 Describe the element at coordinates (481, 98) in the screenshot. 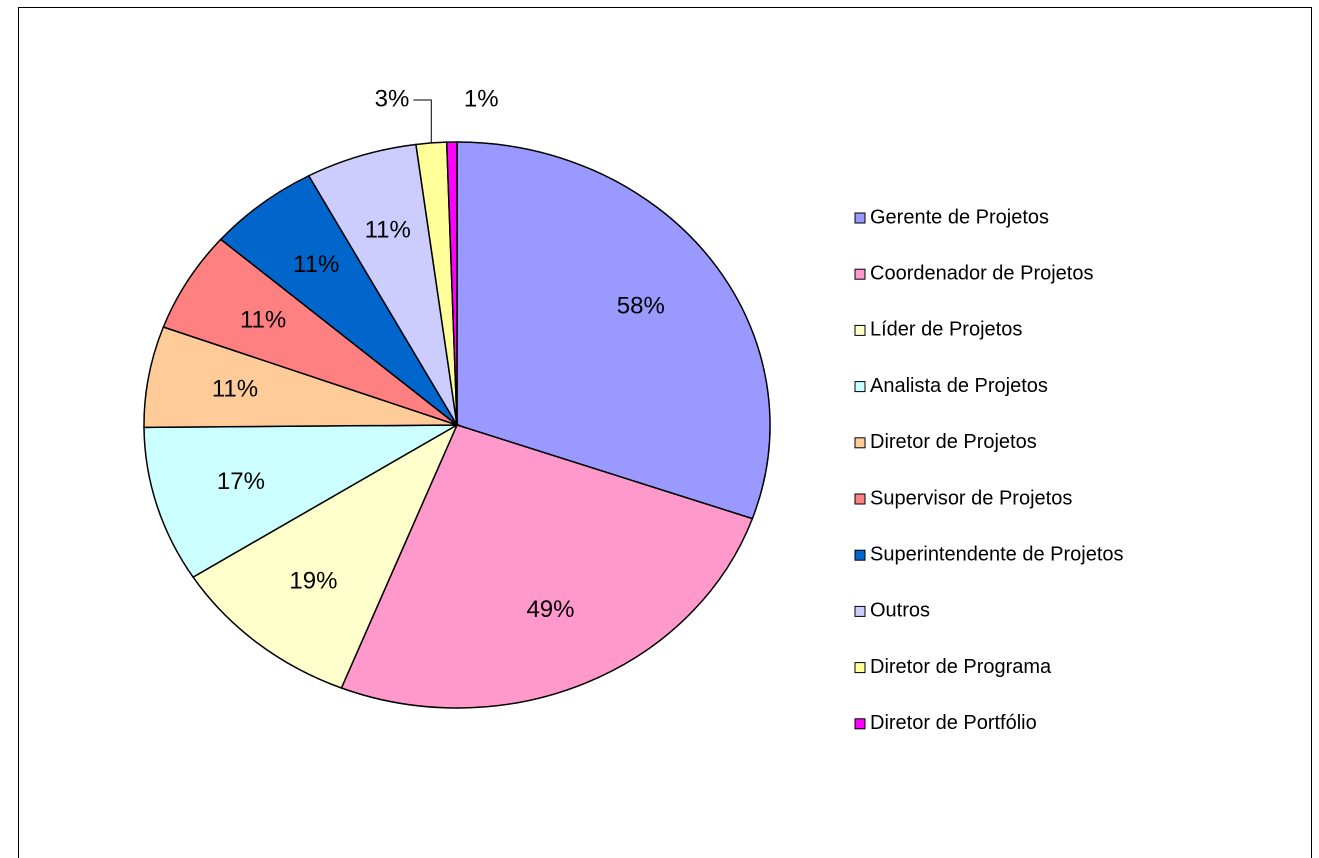

I see `data-label: 1%` at that location.